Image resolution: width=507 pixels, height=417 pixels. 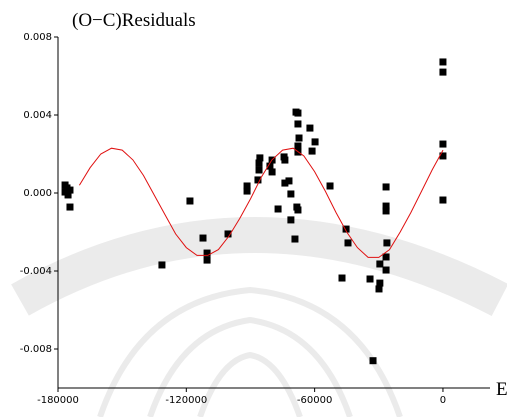 I want to click on y-tick-label: 0.008, so click(x=37, y=37).